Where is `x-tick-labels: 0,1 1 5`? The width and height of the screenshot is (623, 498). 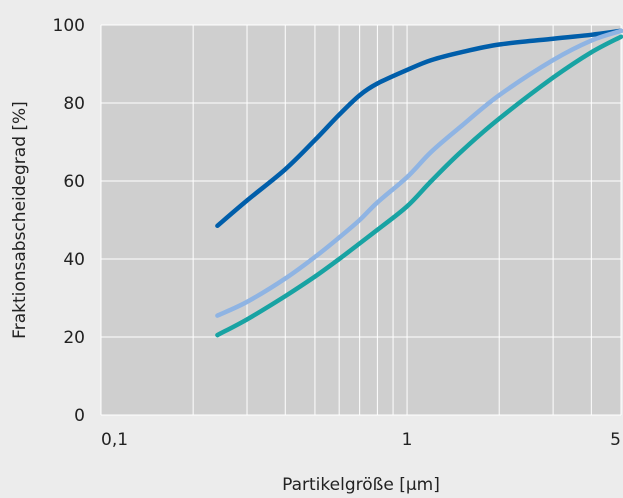 x-tick-labels: 0,1 1 5 is located at coordinates (361, 440).